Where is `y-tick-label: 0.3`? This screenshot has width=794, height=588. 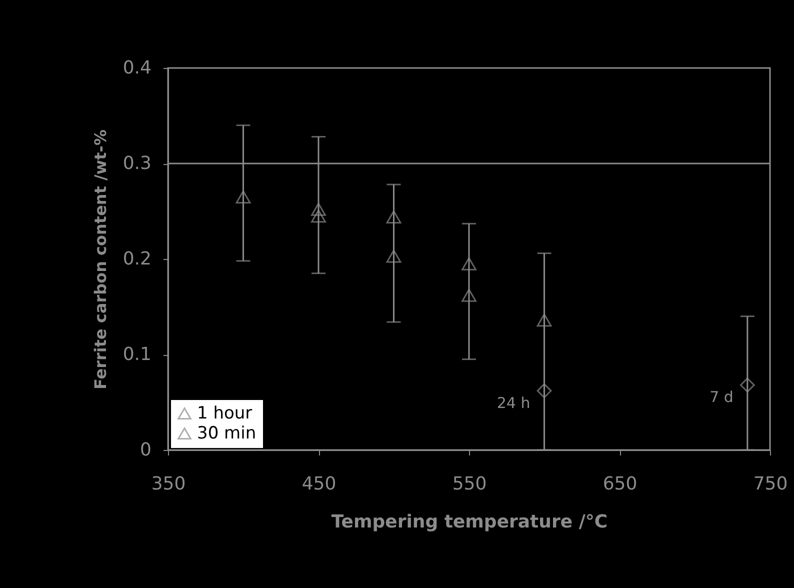
y-tick-label: 0.3 is located at coordinates (137, 163).